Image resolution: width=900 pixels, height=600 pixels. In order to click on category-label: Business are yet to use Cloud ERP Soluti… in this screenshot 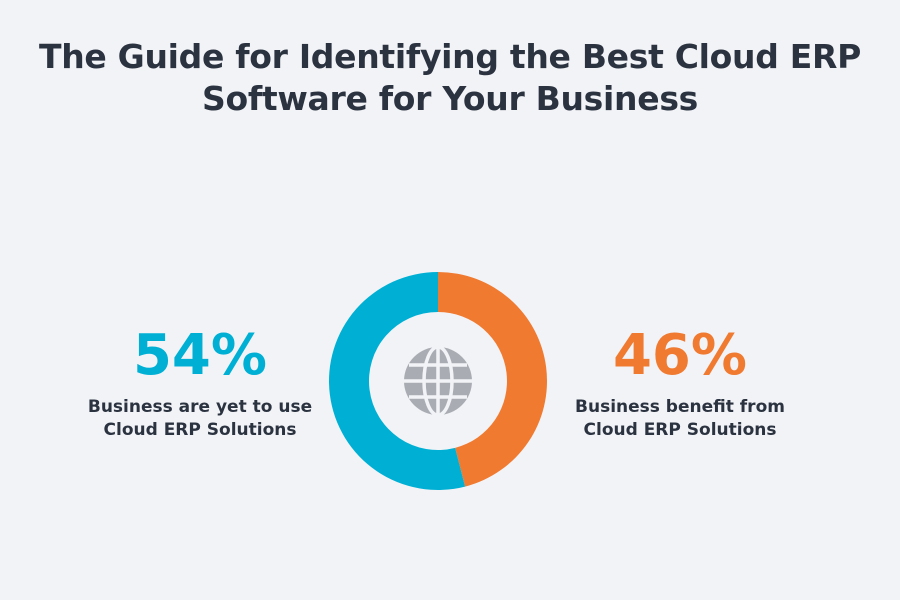, I will do `click(200, 418)`.